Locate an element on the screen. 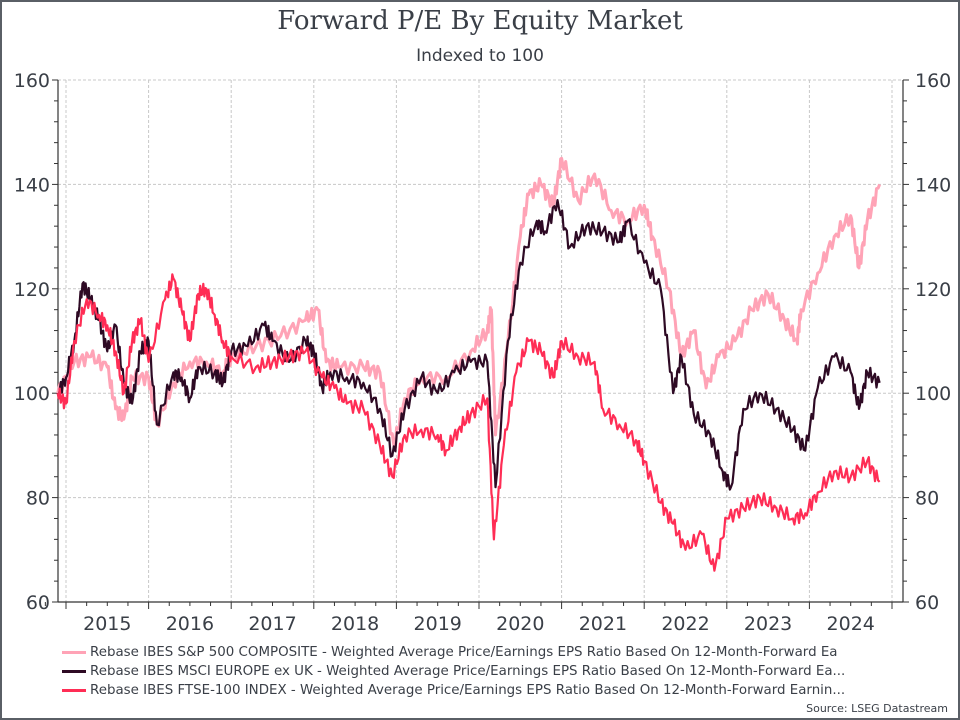 The image size is (960, 720). y-tick-label-left: 100 is located at coordinates (32, 394).